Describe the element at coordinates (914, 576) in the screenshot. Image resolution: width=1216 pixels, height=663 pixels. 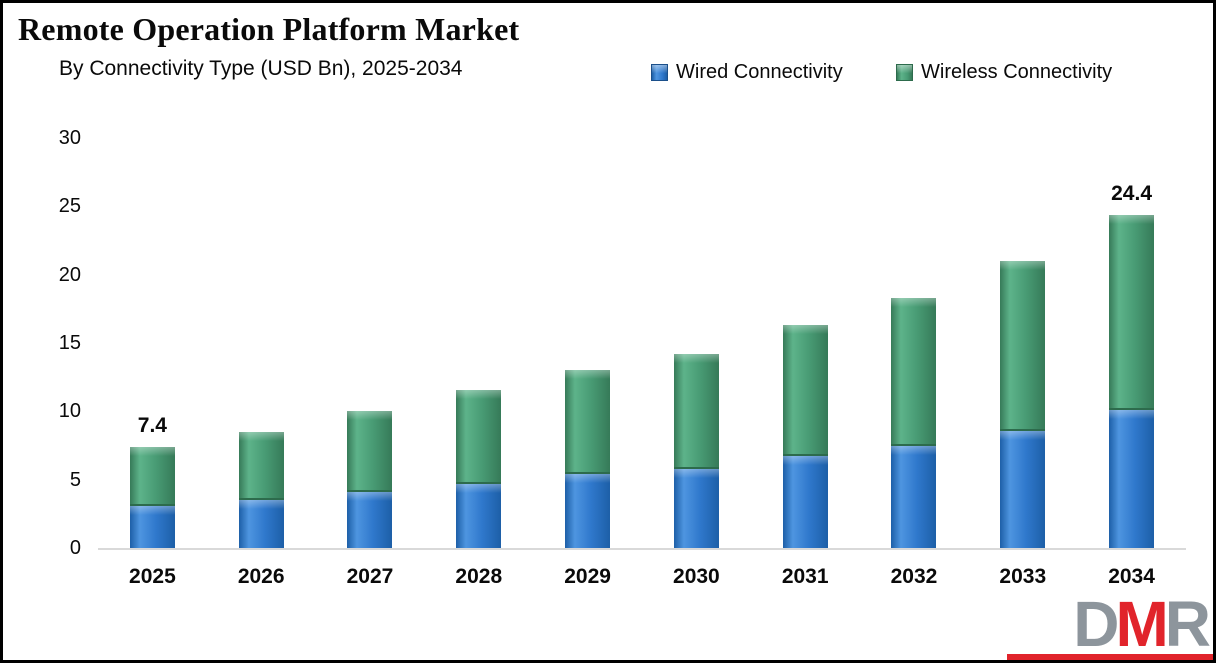
I see `x-tick-label-2032: 2032` at that location.